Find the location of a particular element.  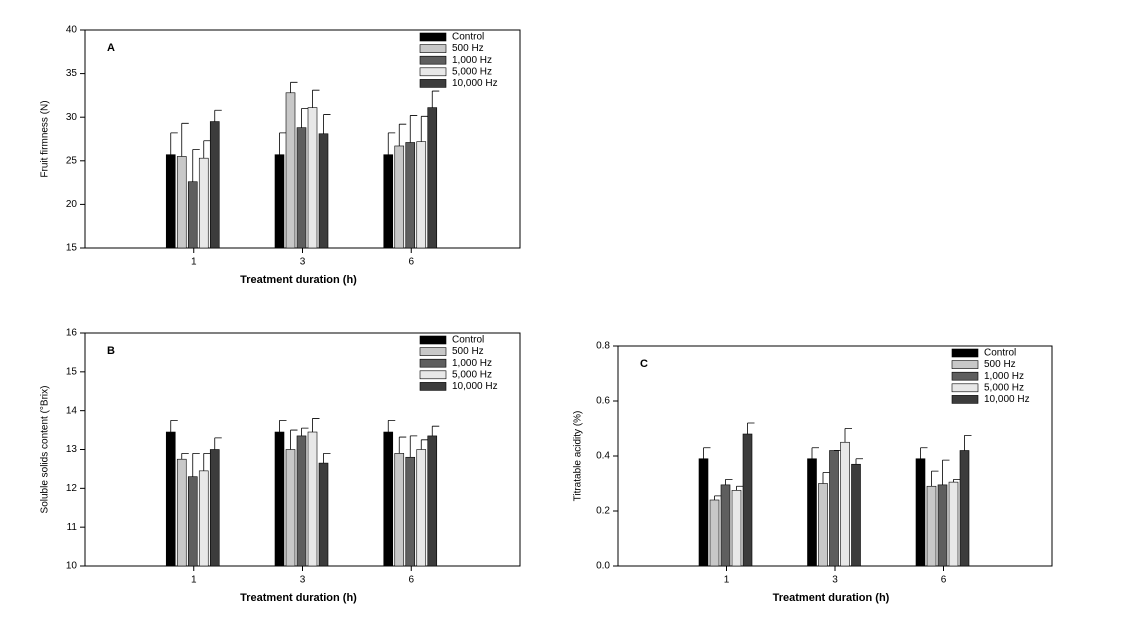

y-tick-label: 40 is located at coordinates (72, 30).